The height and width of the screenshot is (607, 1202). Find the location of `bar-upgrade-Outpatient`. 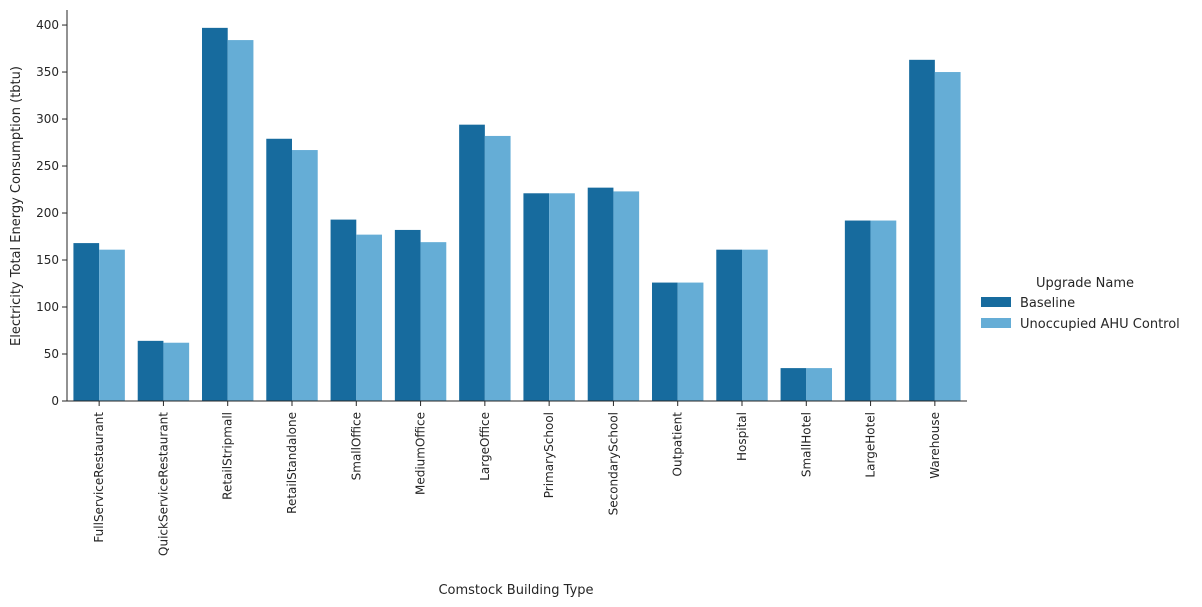

bar-upgrade-Outpatient is located at coordinates (690, 341).